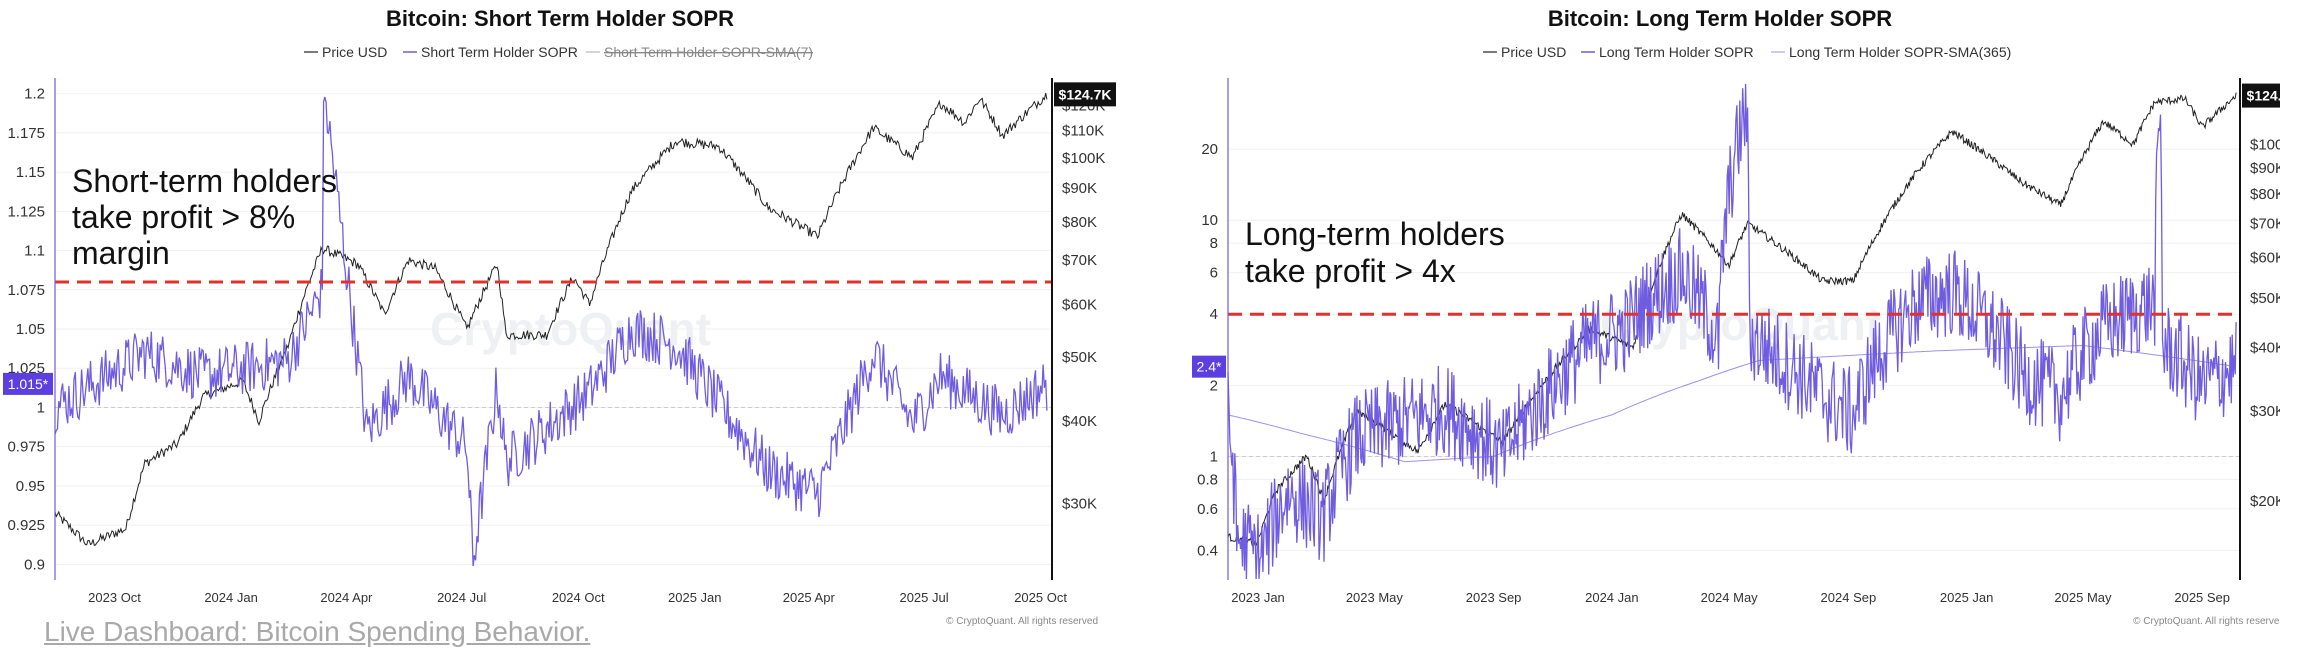 This screenshot has width=2310, height=662. I want to click on x-tick-label: 2024 Jul, so click(461, 597).